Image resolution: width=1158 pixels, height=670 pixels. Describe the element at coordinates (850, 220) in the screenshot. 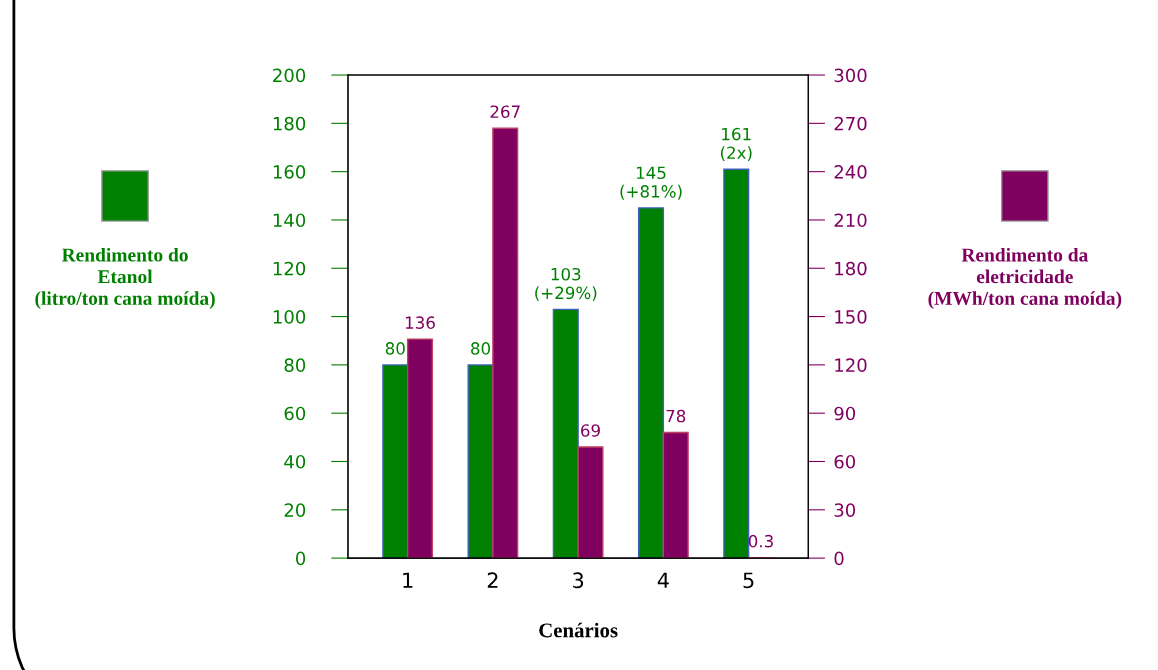

I see `y2-tick-label: 210` at that location.